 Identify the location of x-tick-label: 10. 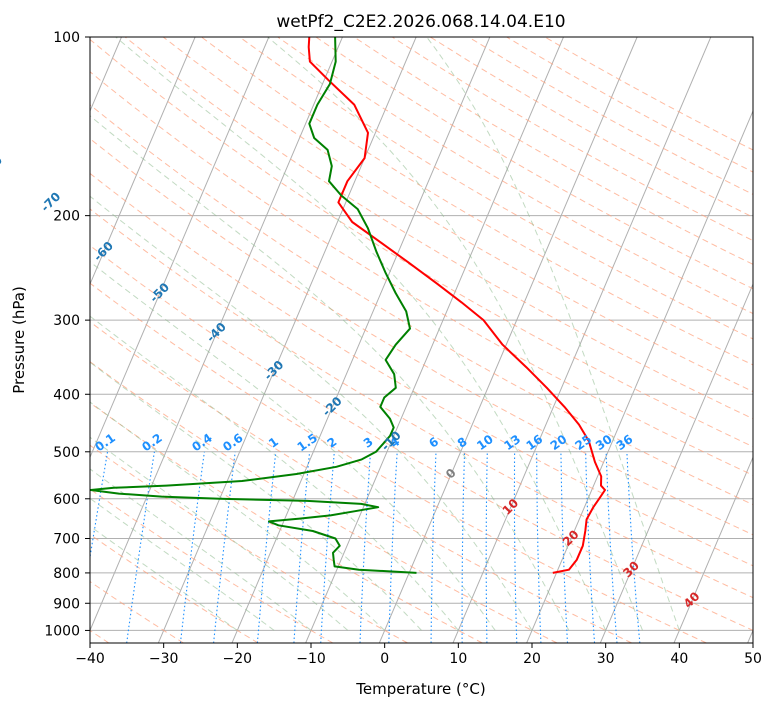
(458, 659).